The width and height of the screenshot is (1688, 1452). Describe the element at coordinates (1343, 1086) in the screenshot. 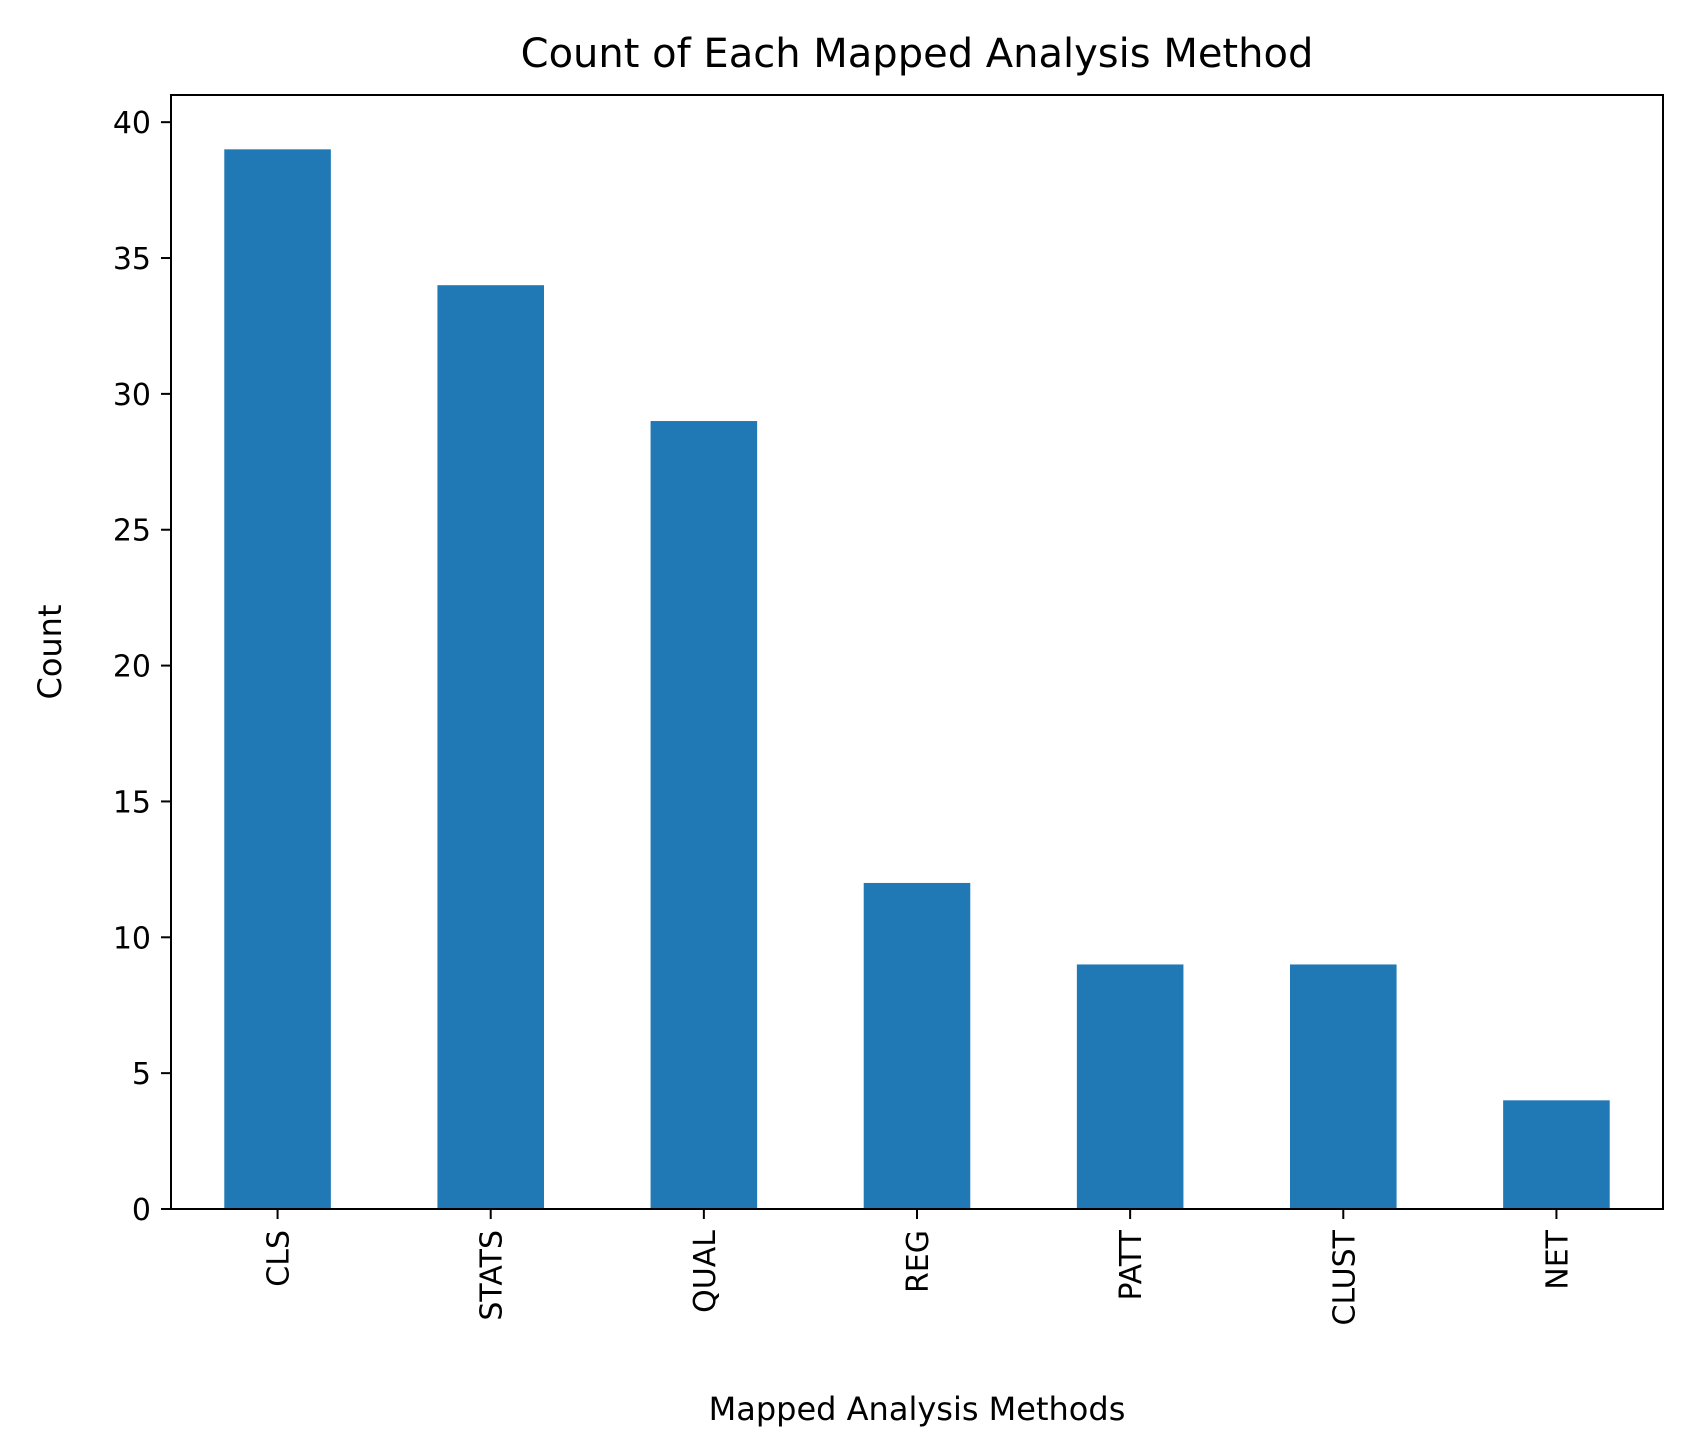

I see `bar-clust` at that location.